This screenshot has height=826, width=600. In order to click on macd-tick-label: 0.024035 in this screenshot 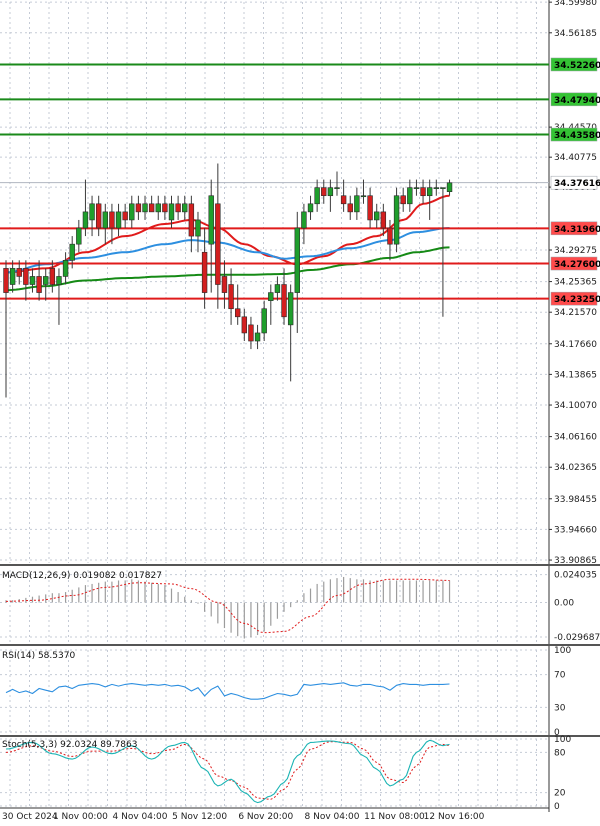, I will do `click(575, 576)`.